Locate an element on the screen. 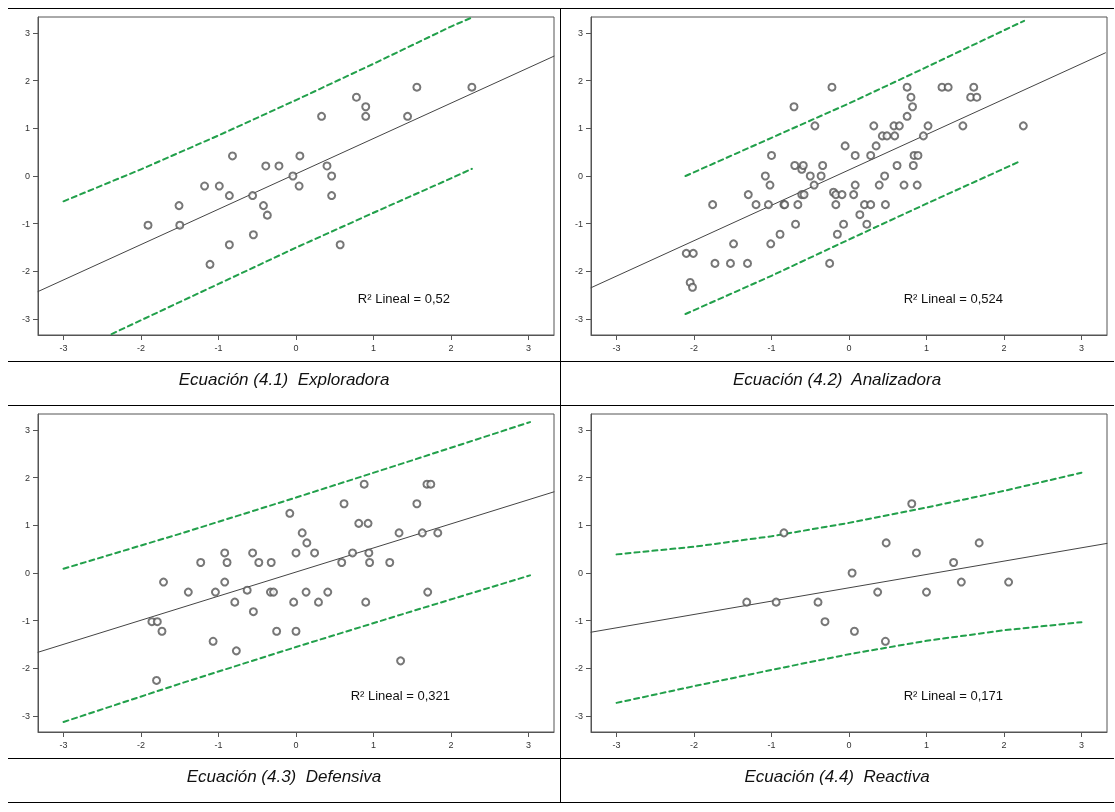  annotation: R² Lineal = 0,524 is located at coordinates (953, 298).